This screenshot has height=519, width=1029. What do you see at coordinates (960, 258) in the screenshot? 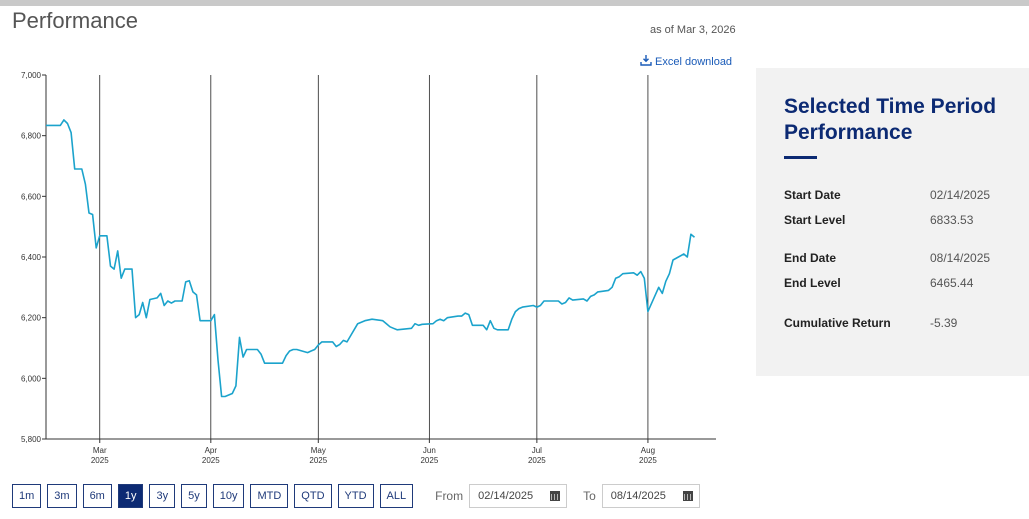
I see `end-date-value: 08/14/2025` at bounding box center [960, 258].